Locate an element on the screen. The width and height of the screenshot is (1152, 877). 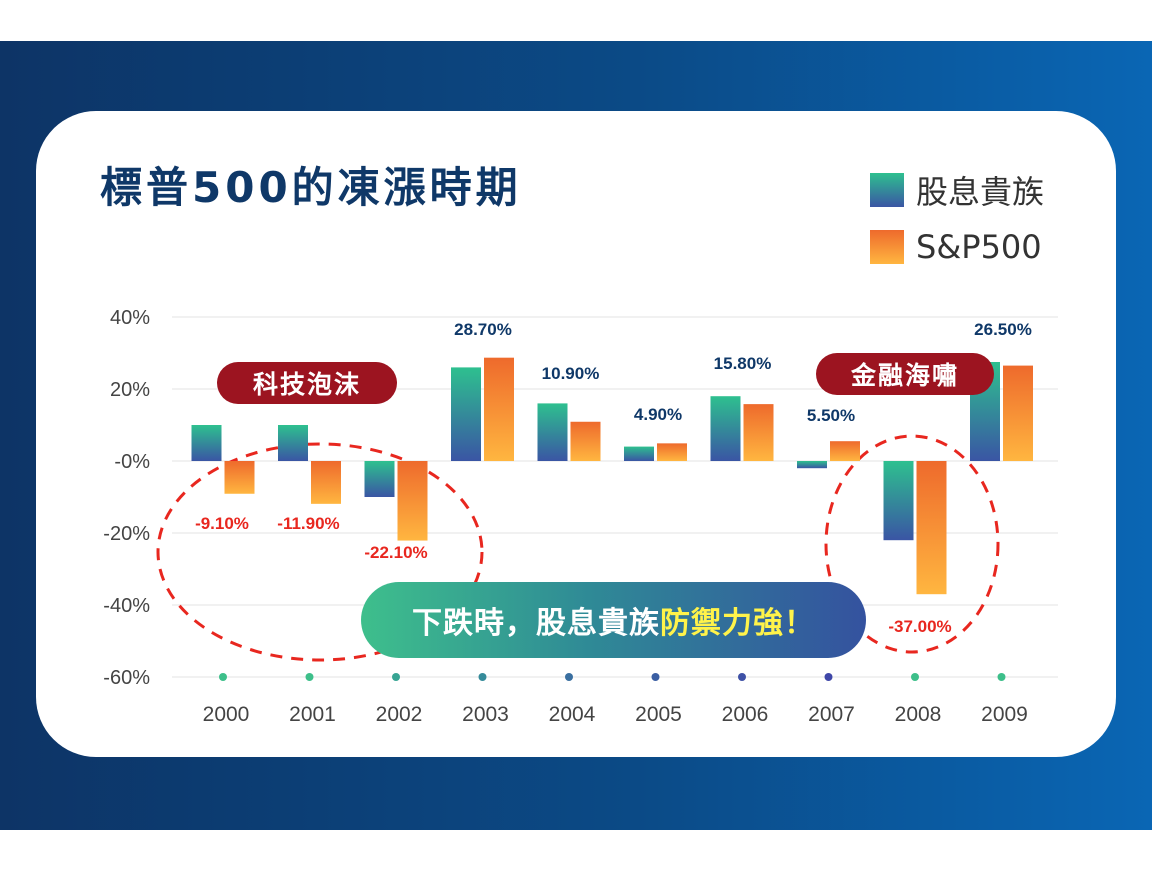
data-label: 5.50% is located at coordinates (831, 415).